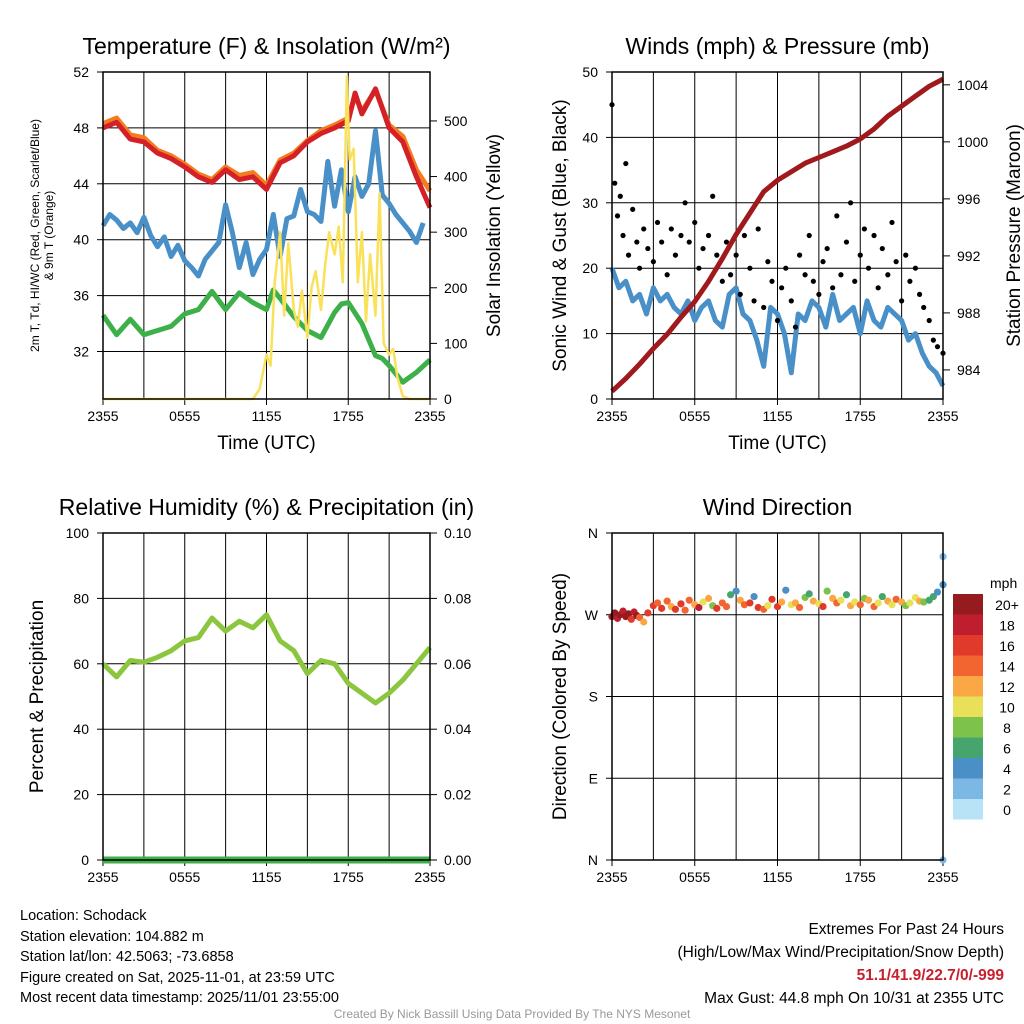 The height and width of the screenshot is (1024, 1024). What do you see at coordinates (1007, 708) in the screenshot?
I see `legend-label: 10` at bounding box center [1007, 708].